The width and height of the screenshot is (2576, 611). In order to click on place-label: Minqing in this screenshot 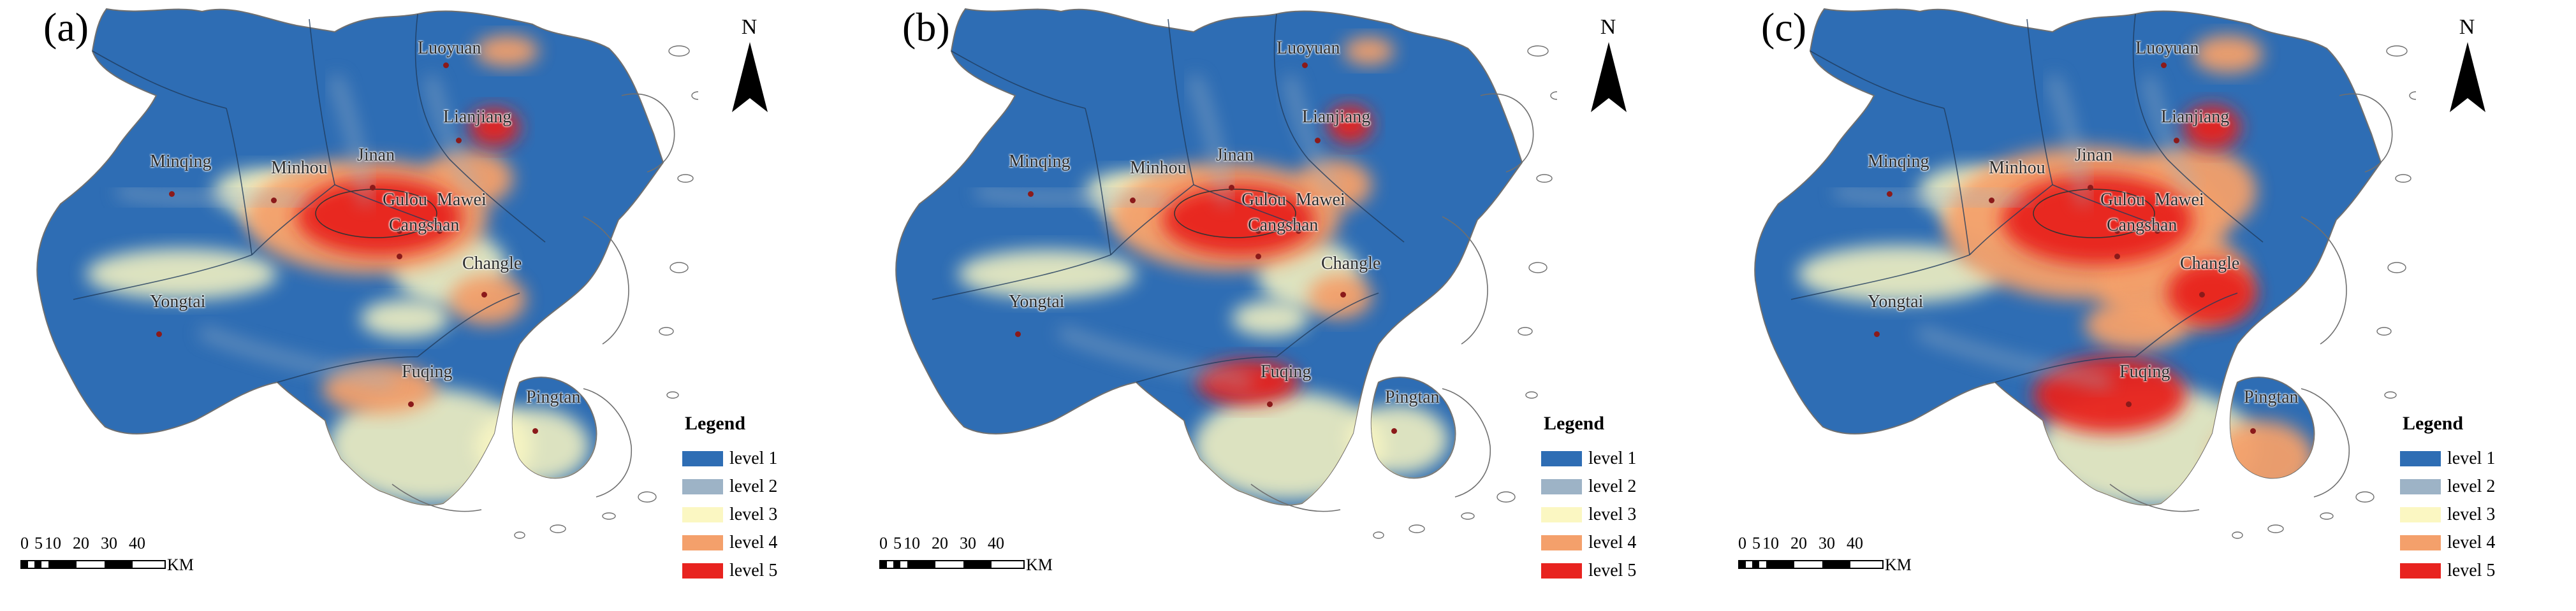, I will do `click(181, 161)`.